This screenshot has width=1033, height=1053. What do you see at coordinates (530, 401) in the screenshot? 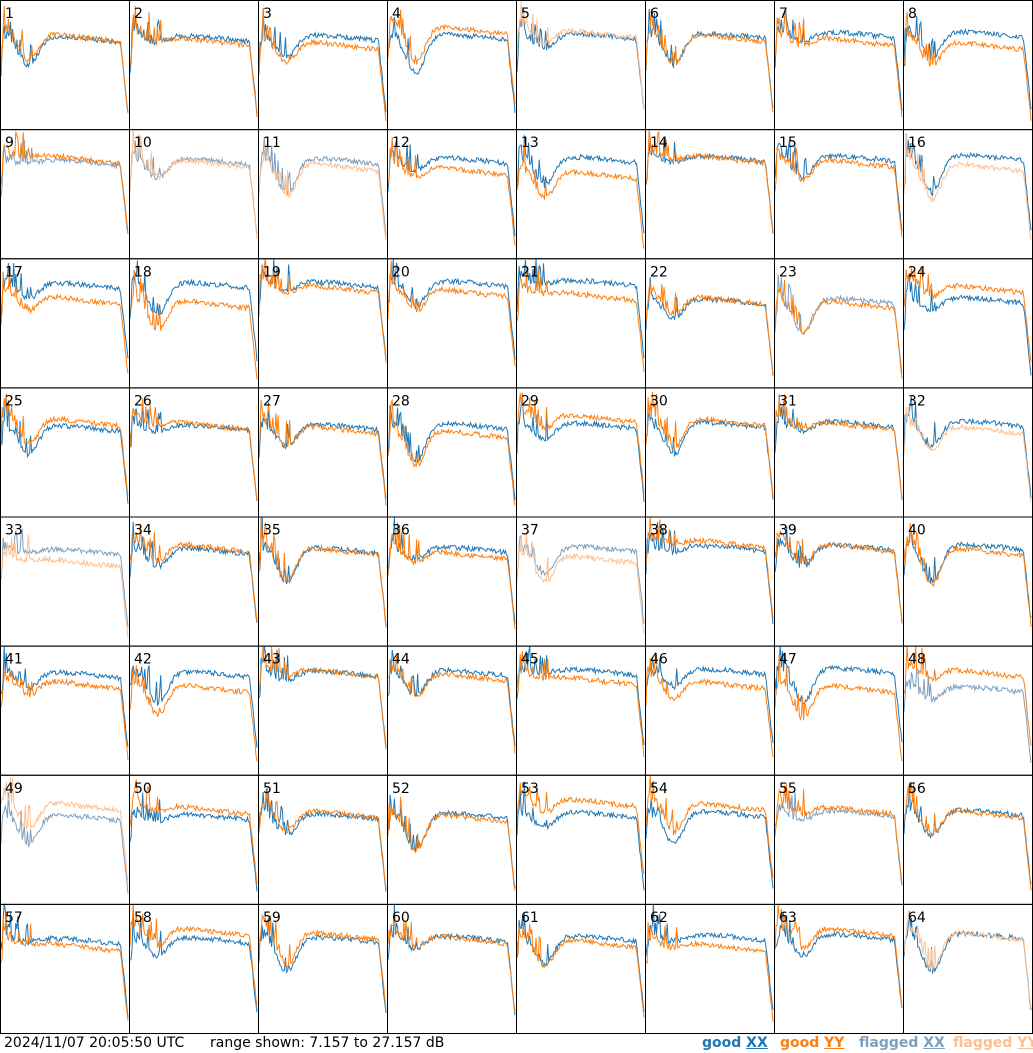
I see `panel-label: 29` at bounding box center [530, 401].